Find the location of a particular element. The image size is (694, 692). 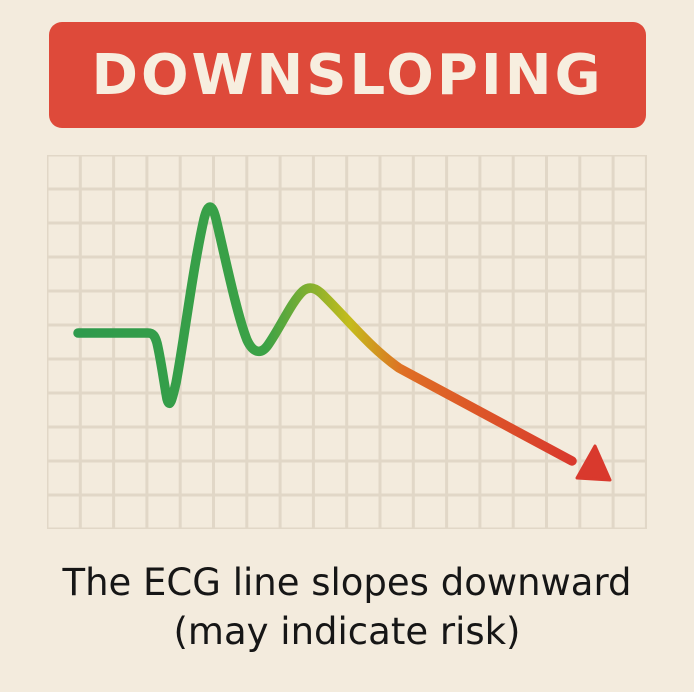

banner-title: DOWNSLOPING is located at coordinates (347, 75).